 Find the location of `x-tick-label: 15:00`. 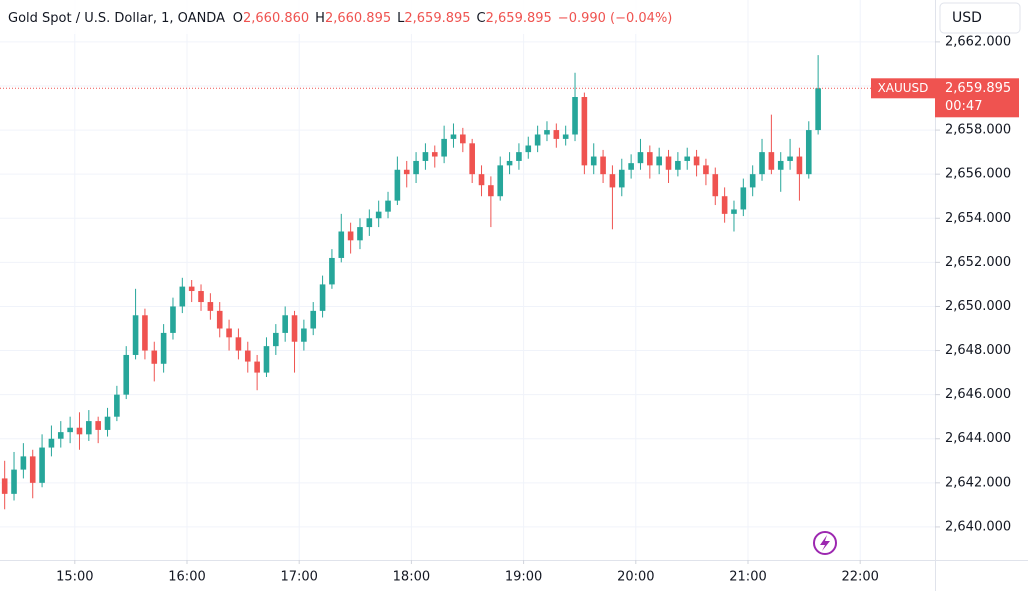

x-tick-label: 15:00 is located at coordinates (74, 577).